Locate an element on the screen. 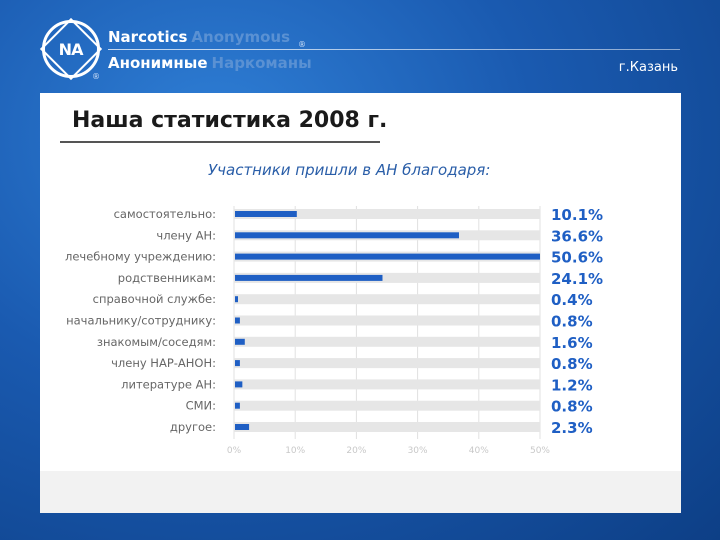  org-name-en-word1: Narcotics is located at coordinates (148, 37).